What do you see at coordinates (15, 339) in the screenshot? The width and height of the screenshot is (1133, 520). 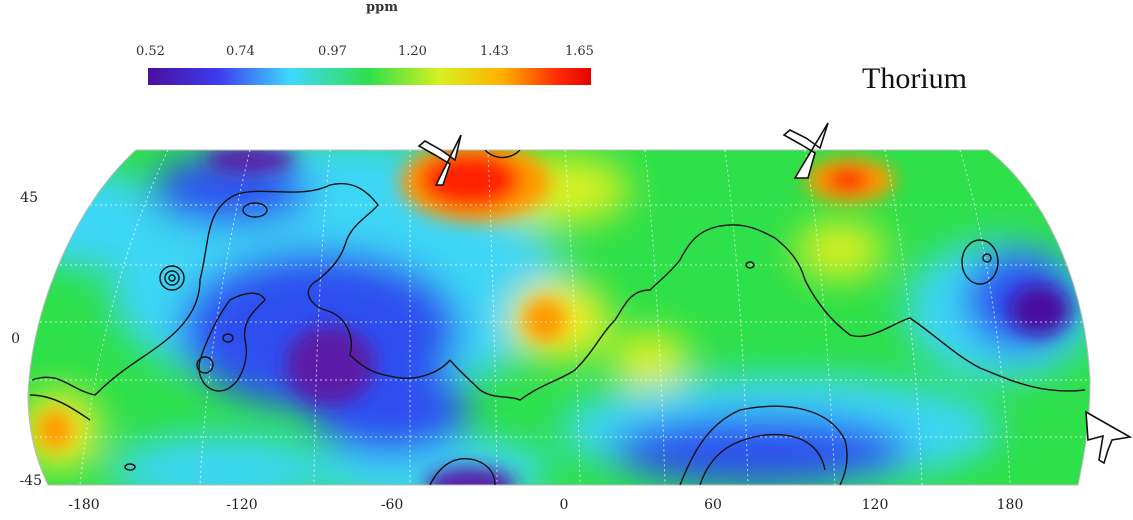 I see `y-axis-tick: 0` at bounding box center [15, 339].